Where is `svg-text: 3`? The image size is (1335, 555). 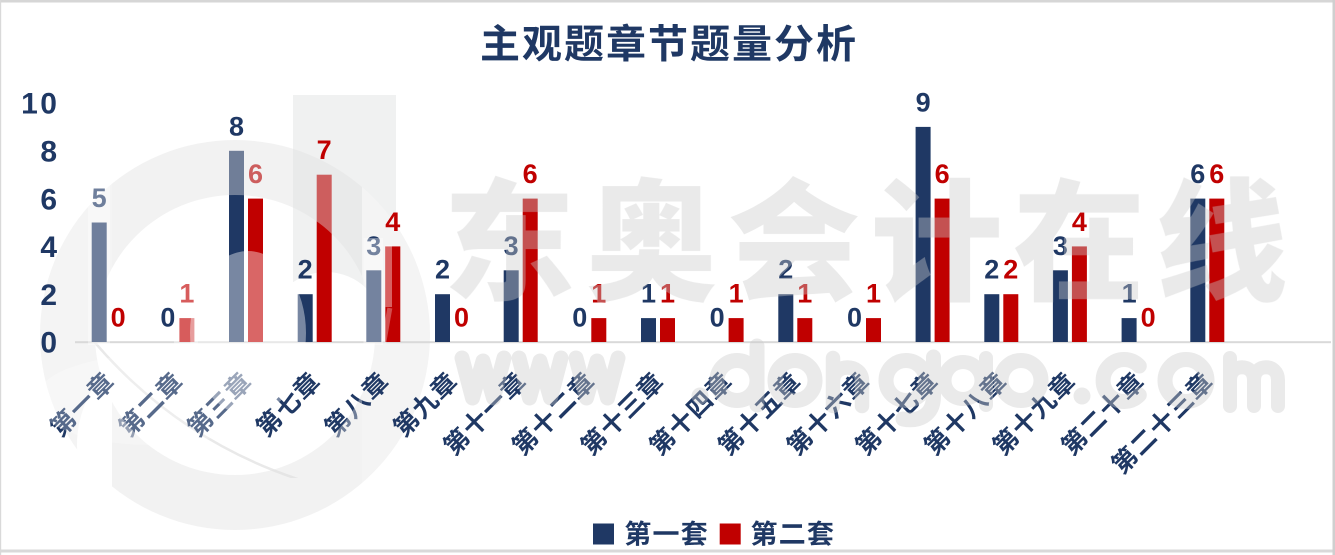
svg-text: 3 is located at coordinates (373, 246).